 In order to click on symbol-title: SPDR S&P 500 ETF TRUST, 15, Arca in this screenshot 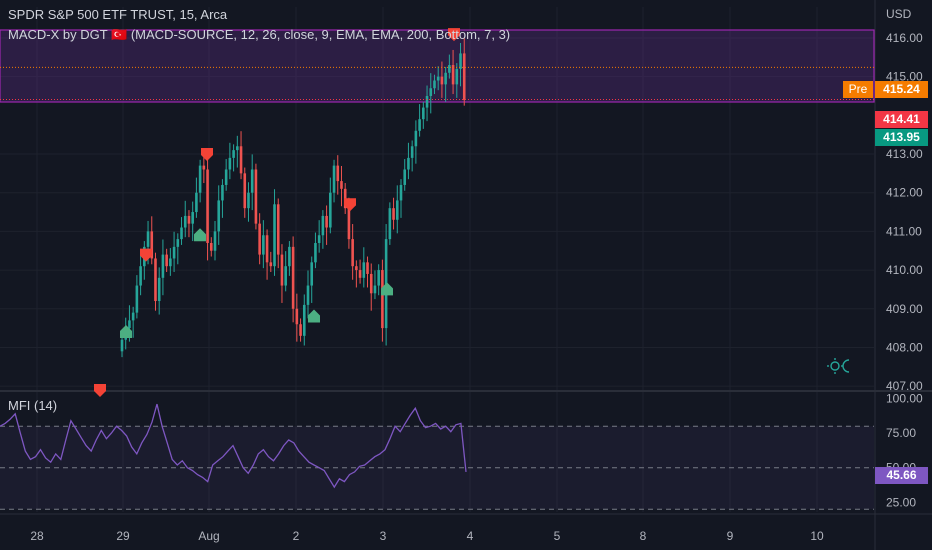, I will do `click(118, 14)`.